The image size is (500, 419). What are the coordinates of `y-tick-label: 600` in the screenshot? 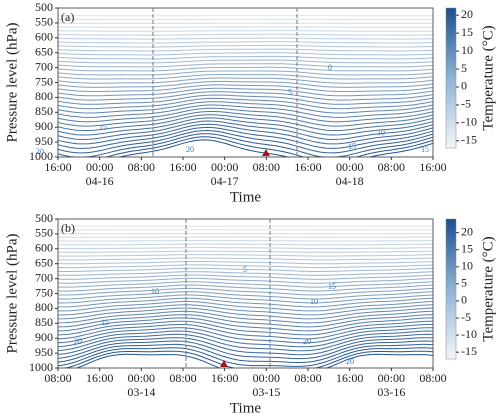 It's located at (44, 37).